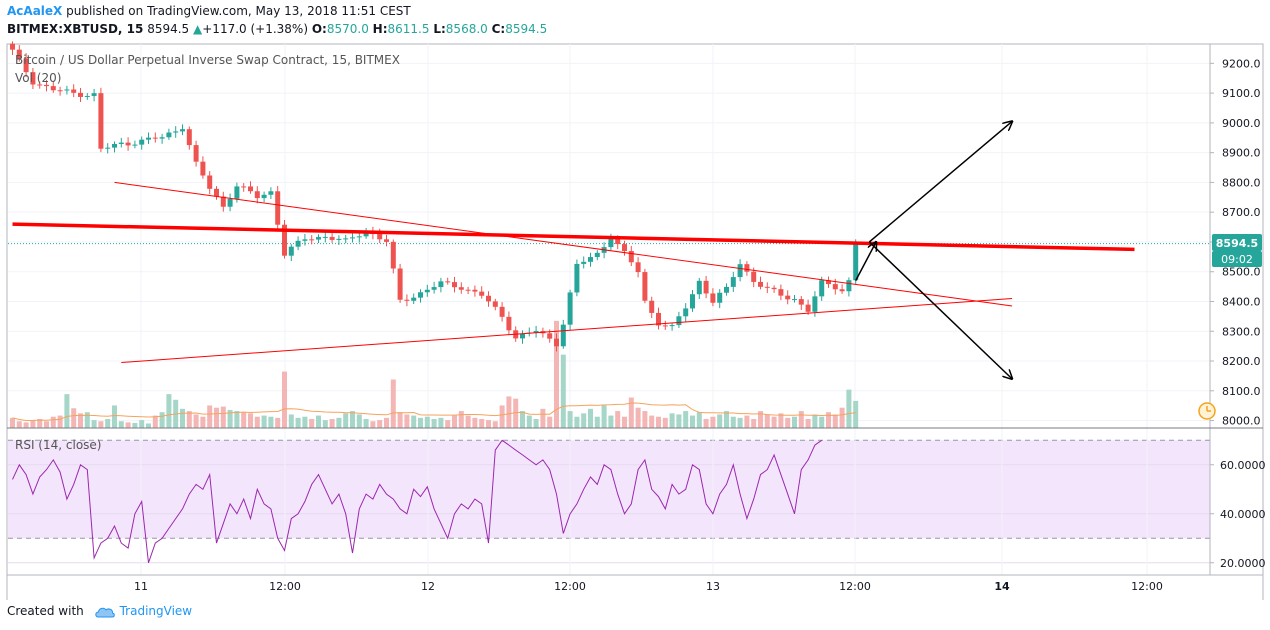 This screenshot has height=630, width=1270. Describe the element at coordinates (1241, 272) in the screenshot. I see `price-tick-label: 8500.0` at that location.